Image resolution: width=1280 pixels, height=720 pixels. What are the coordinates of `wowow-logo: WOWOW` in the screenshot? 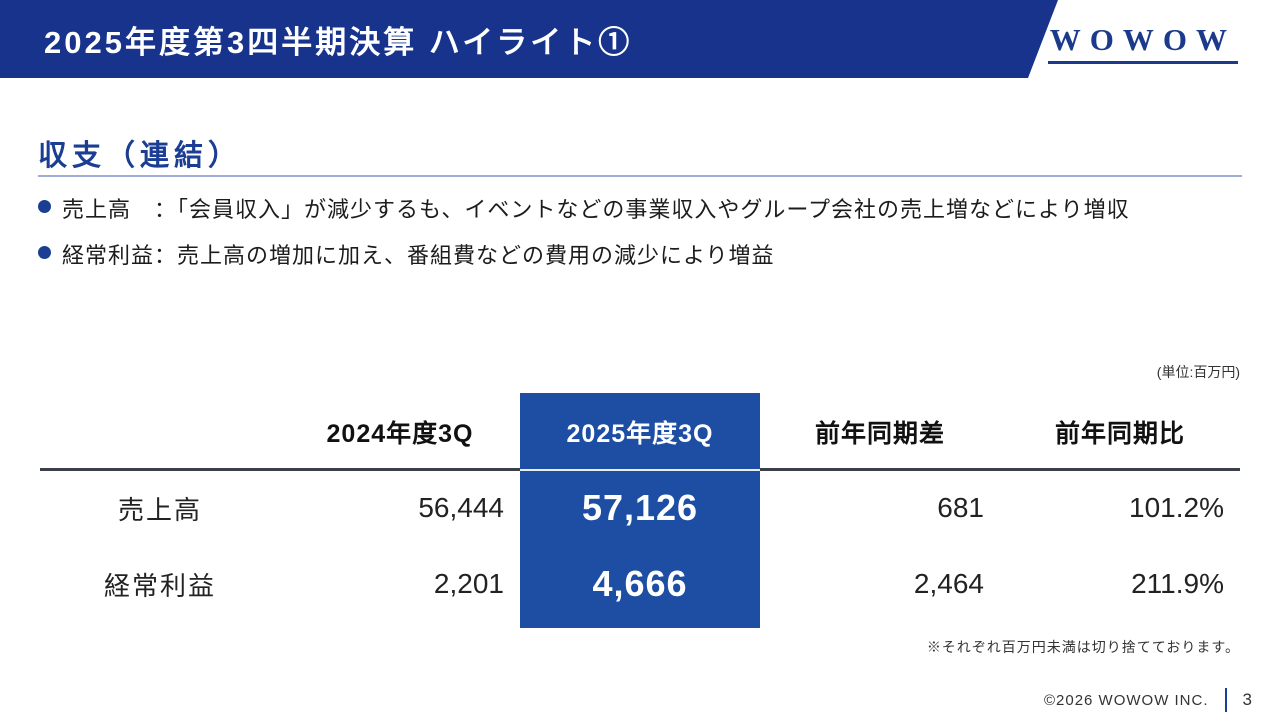 It's located at (1142, 43).